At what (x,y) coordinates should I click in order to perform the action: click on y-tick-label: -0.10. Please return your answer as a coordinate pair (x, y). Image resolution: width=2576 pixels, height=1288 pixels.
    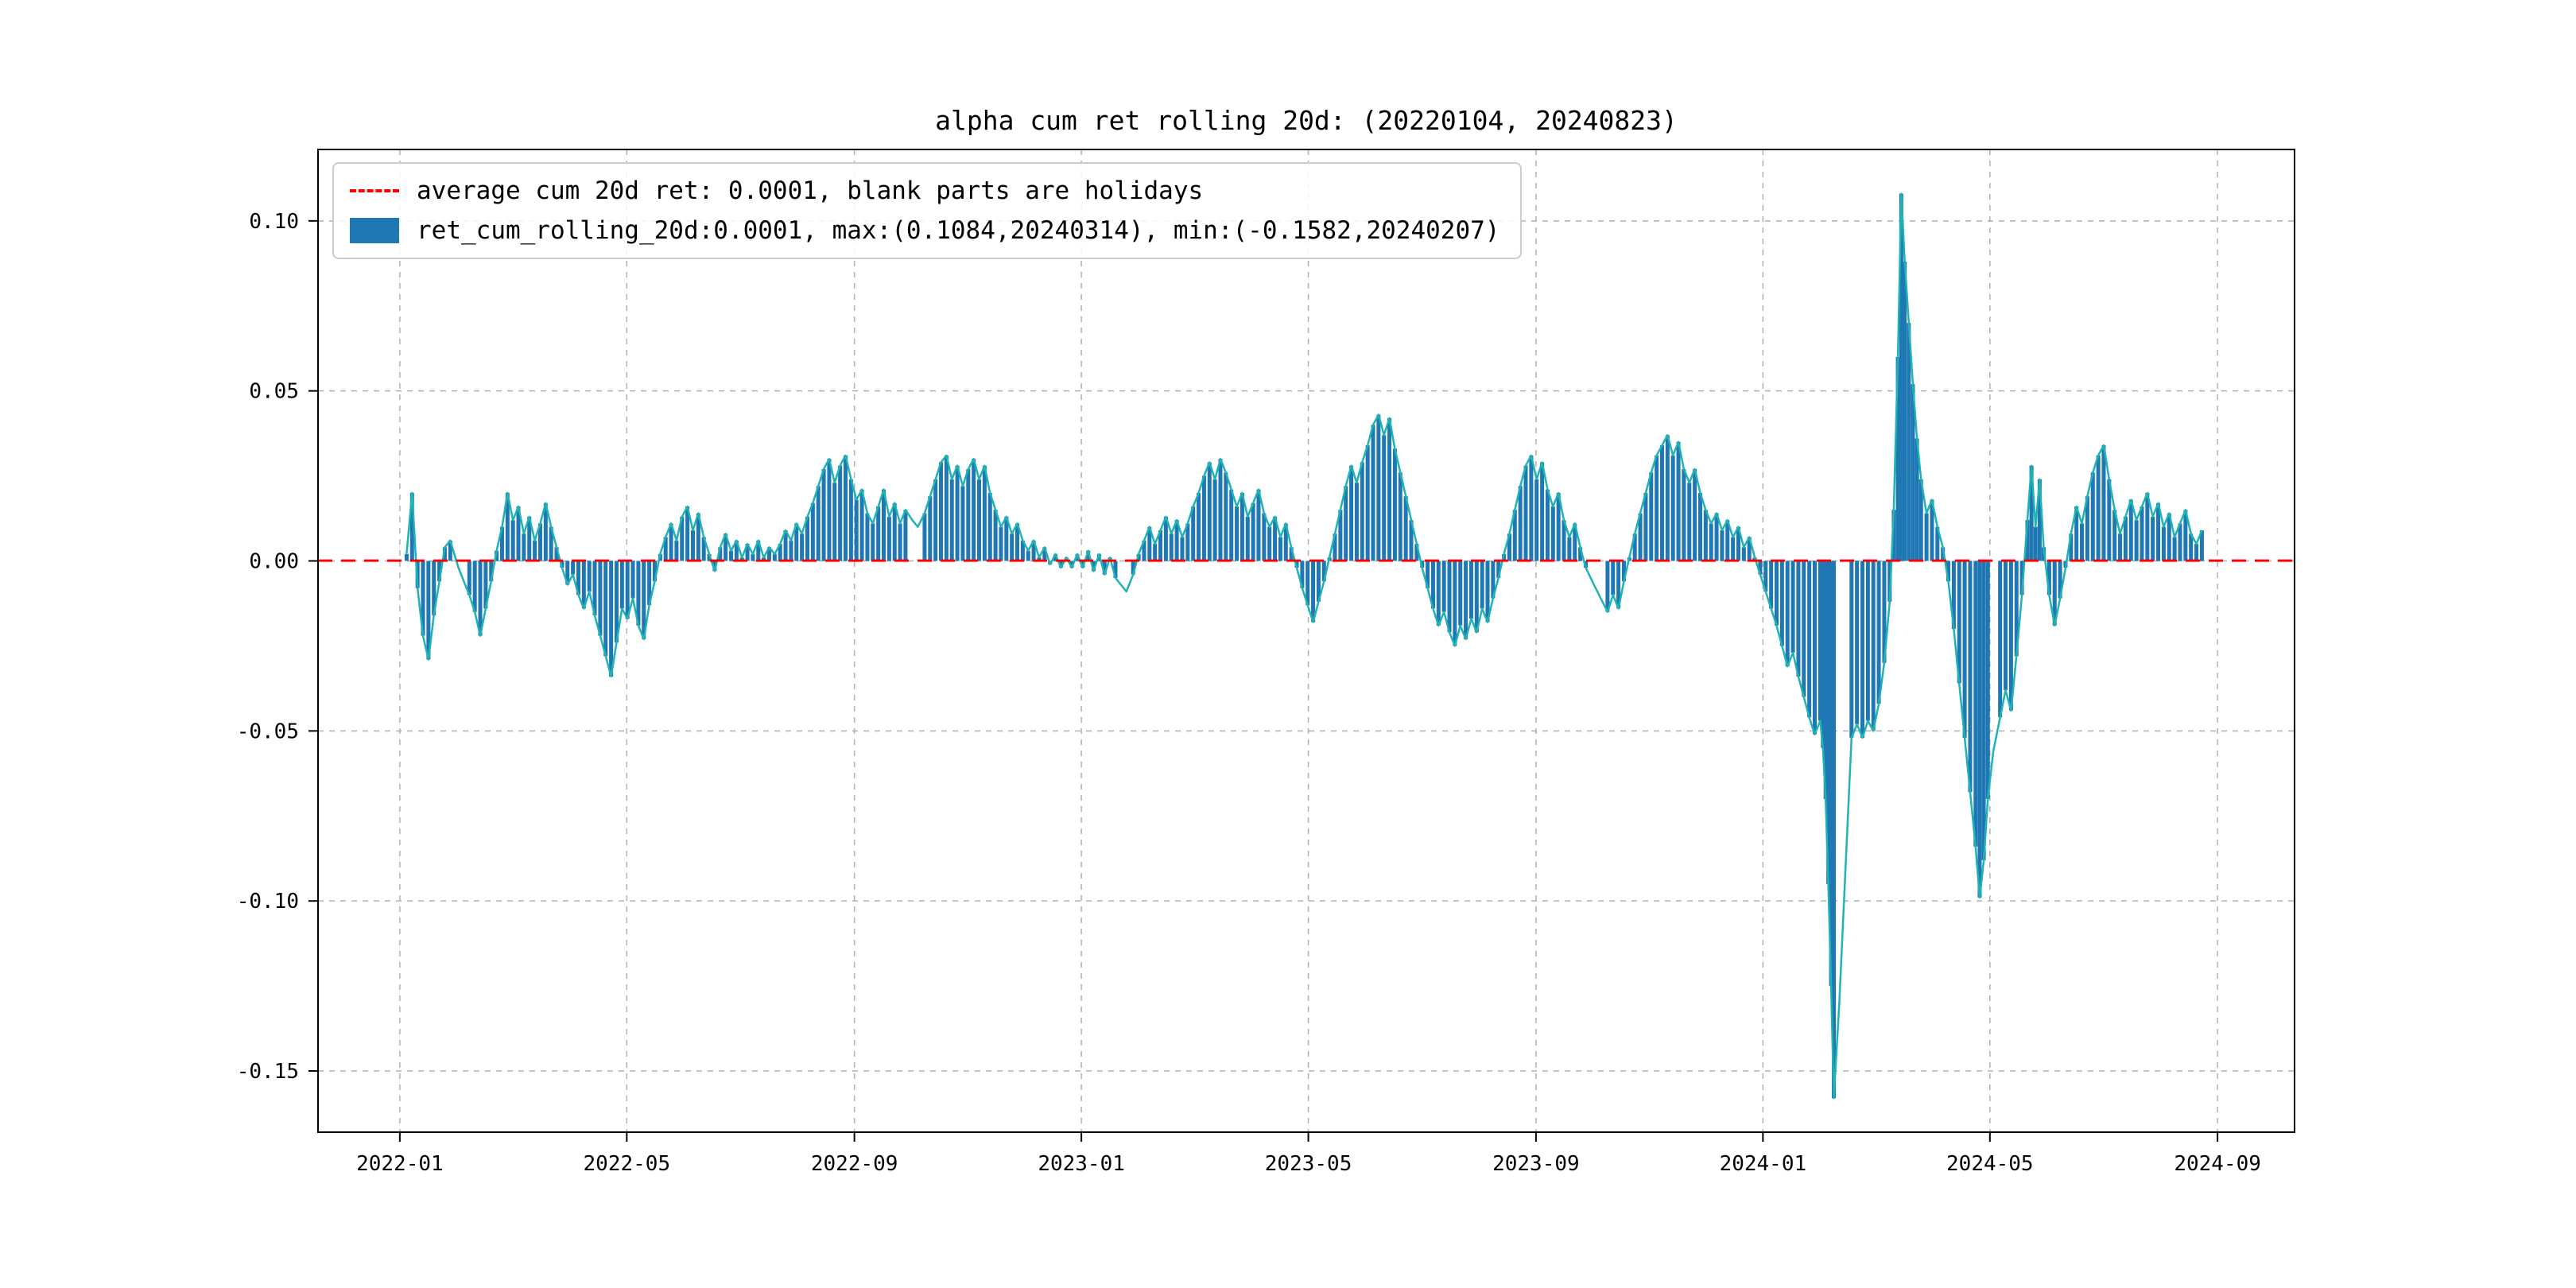
    Looking at the image, I should click on (268, 902).